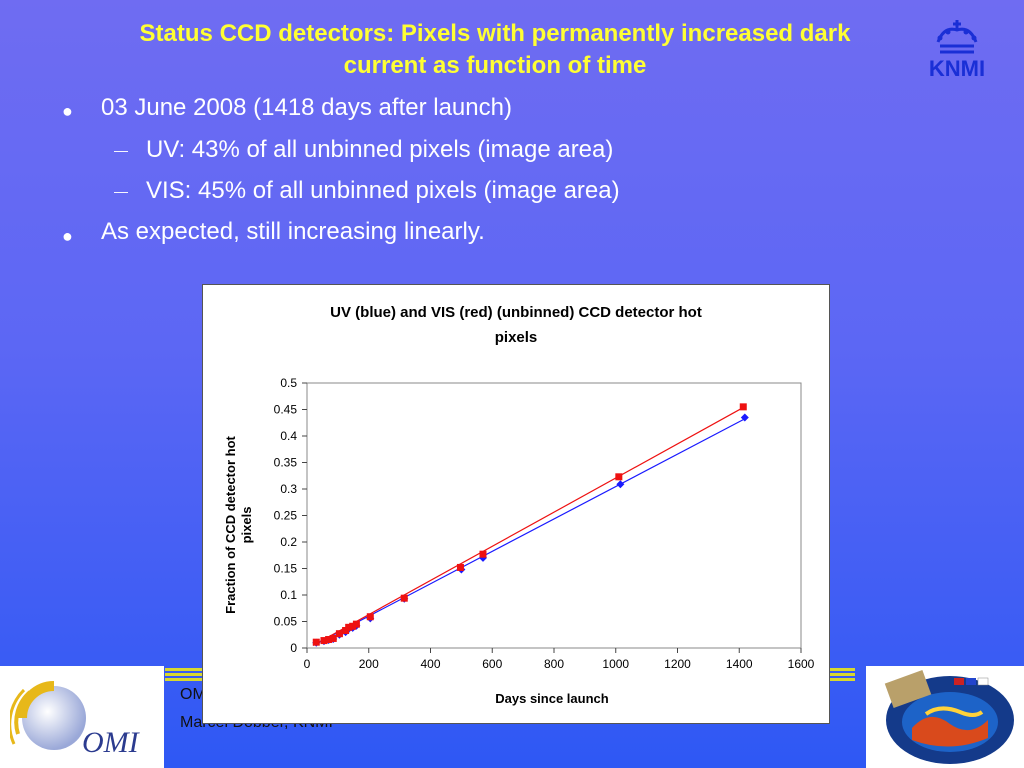 Image resolution: width=1024 pixels, height=768 pixels. I want to click on x-tick-label: 1600, so click(801, 664).